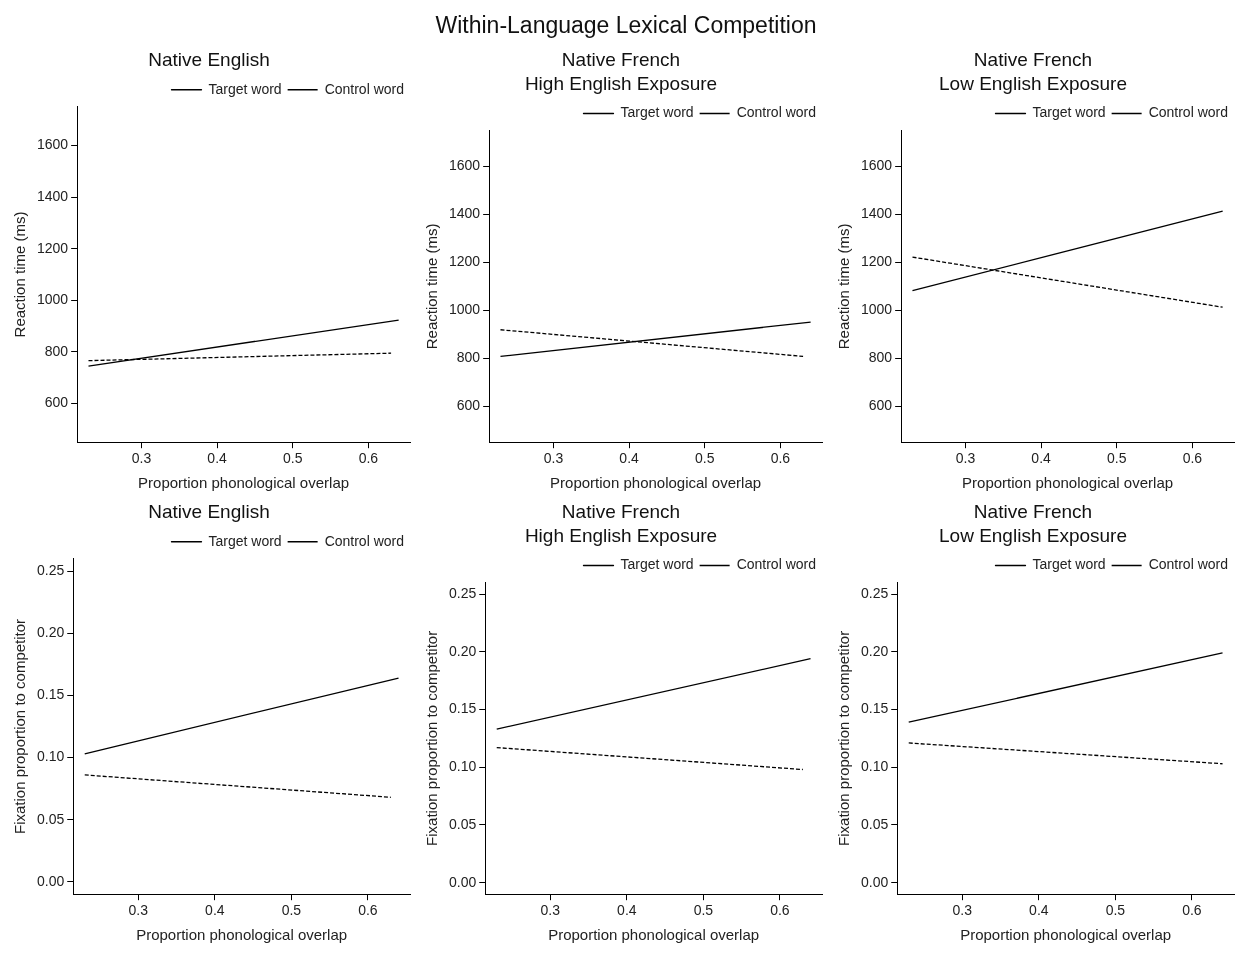 This screenshot has height=964, width=1244. I want to click on text: Within-Language Lexical Competition, so click(626, 25).